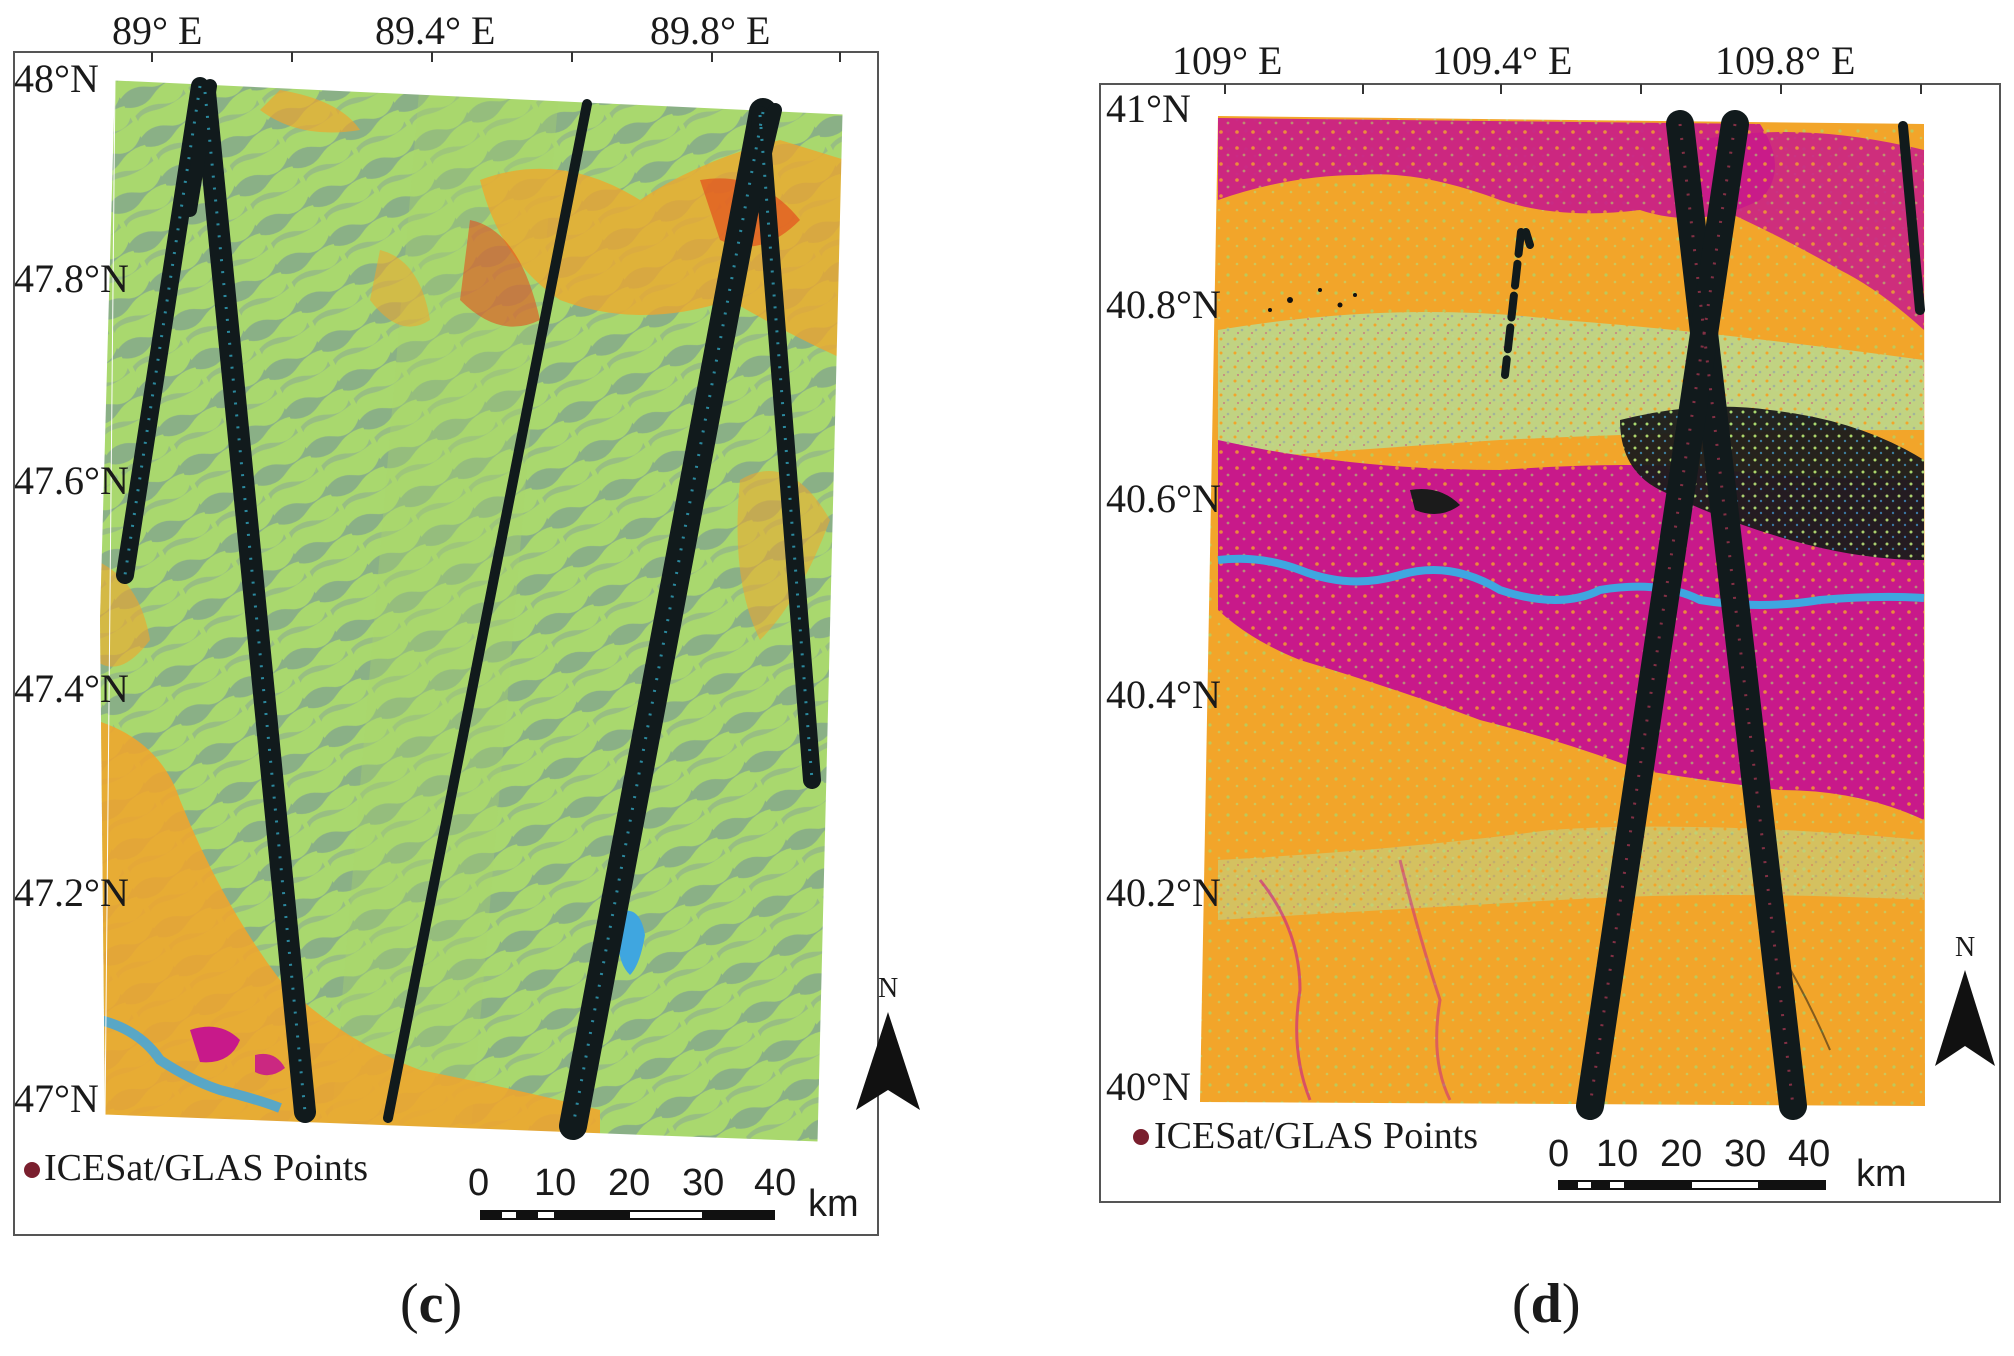  I want to click on panel-d-caption: (d), so click(1546, 1304).